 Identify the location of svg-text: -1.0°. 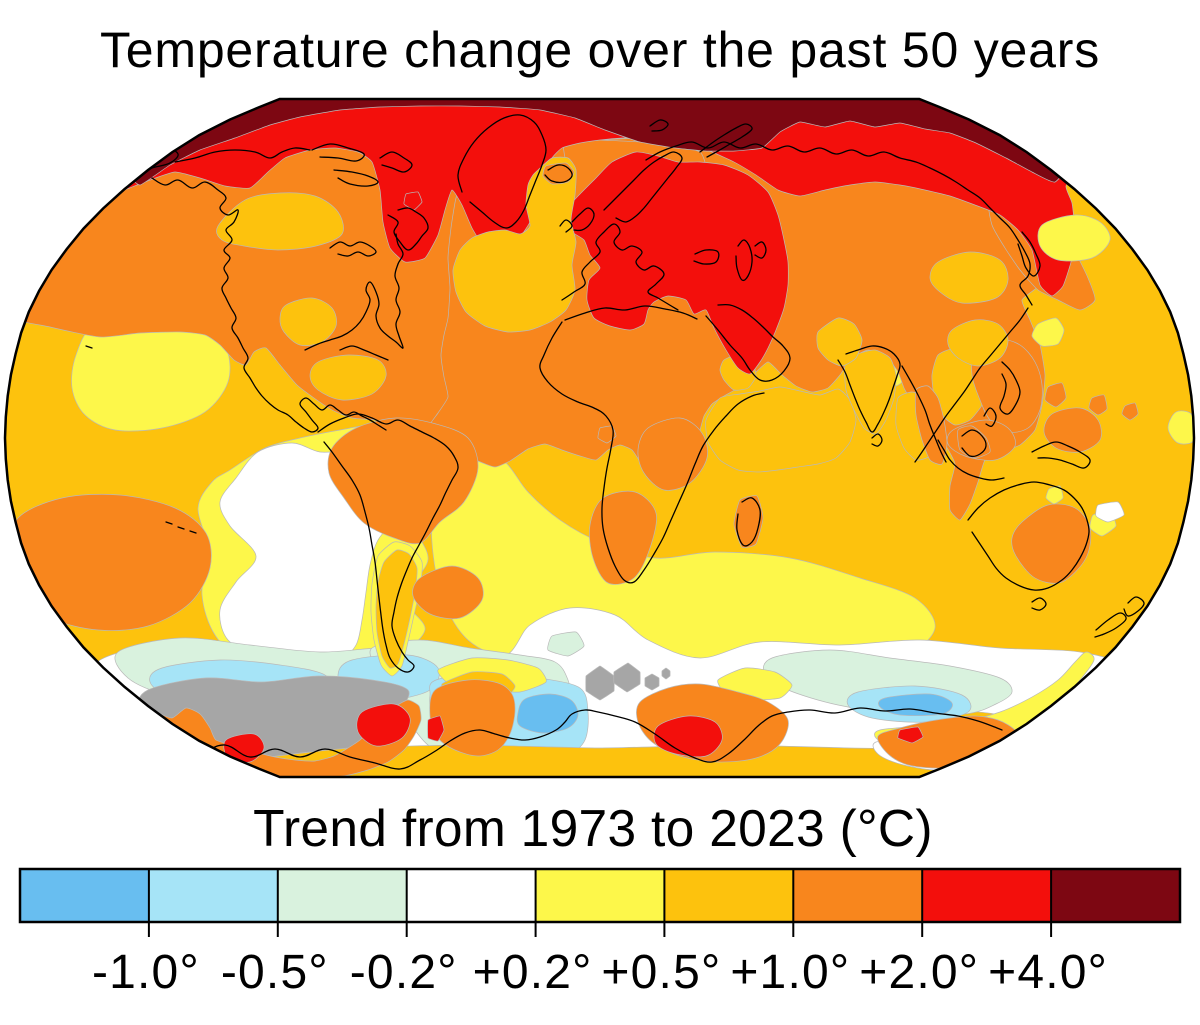
(146, 972).